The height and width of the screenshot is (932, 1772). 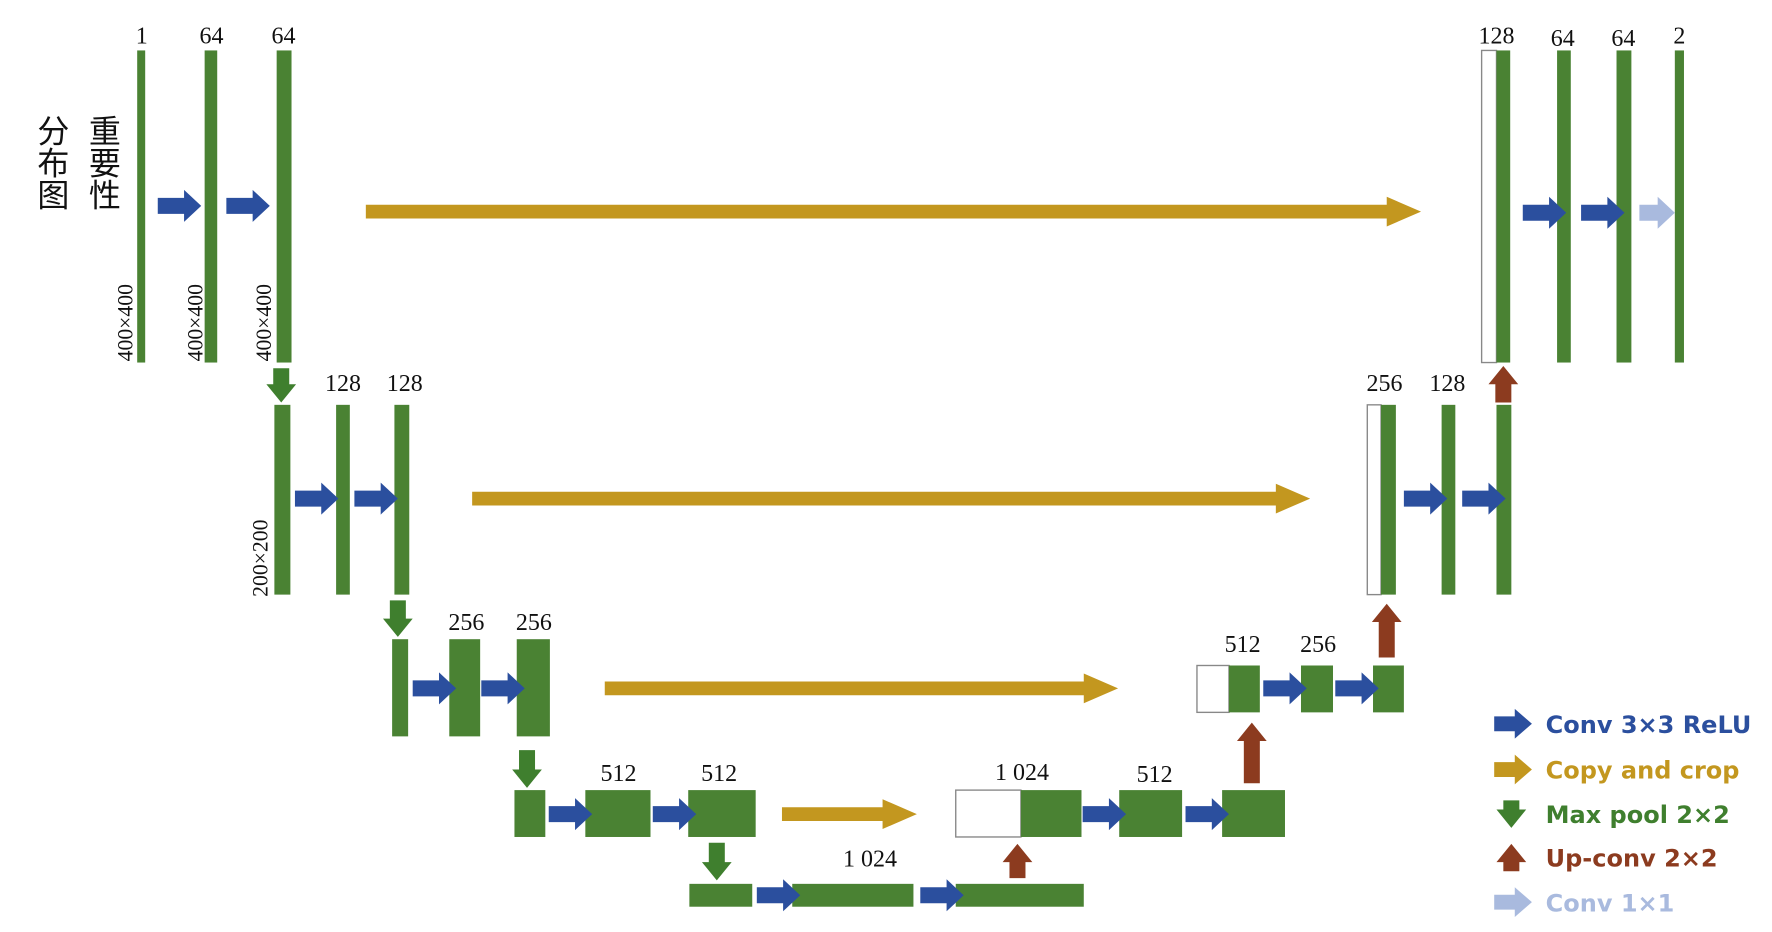 What do you see at coordinates (1610, 903) in the screenshot?
I see `legend-label: Conv 1×1` at bounding box center [1610, 903].